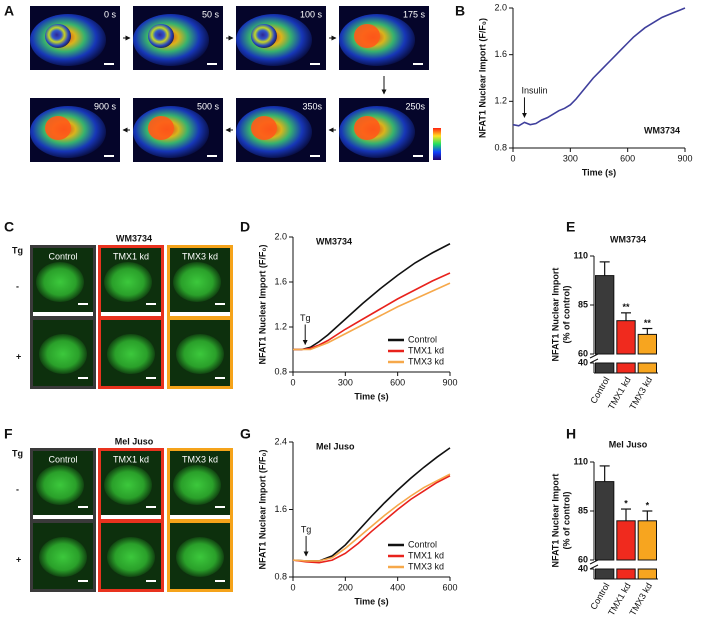 The height and width of the screenshot is (640, 709). I want to click on frame-time: 500 s, so click(208, 106).